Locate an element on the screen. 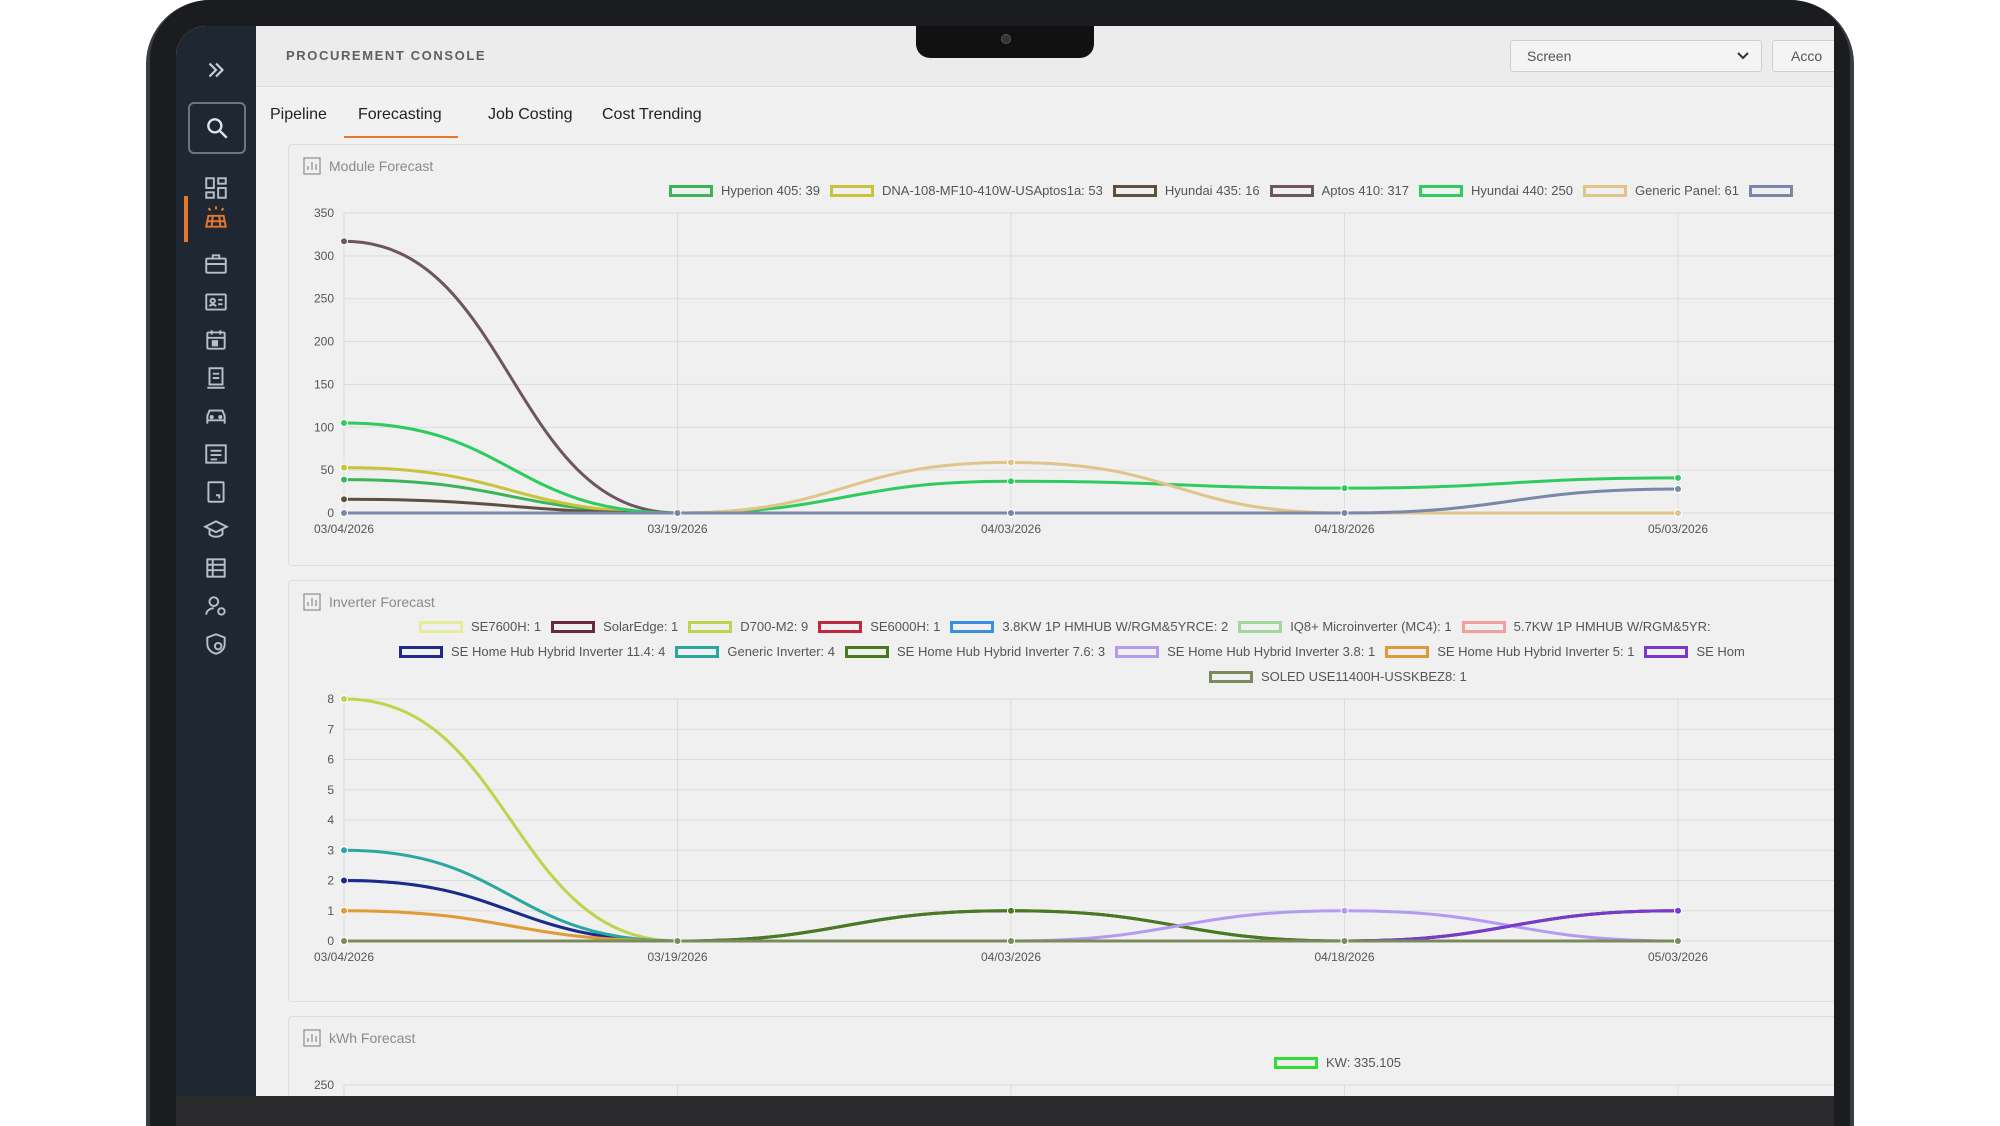 This screenshot has width=2000, height=1126. calendar-icon is located at coordinates (216, 340).